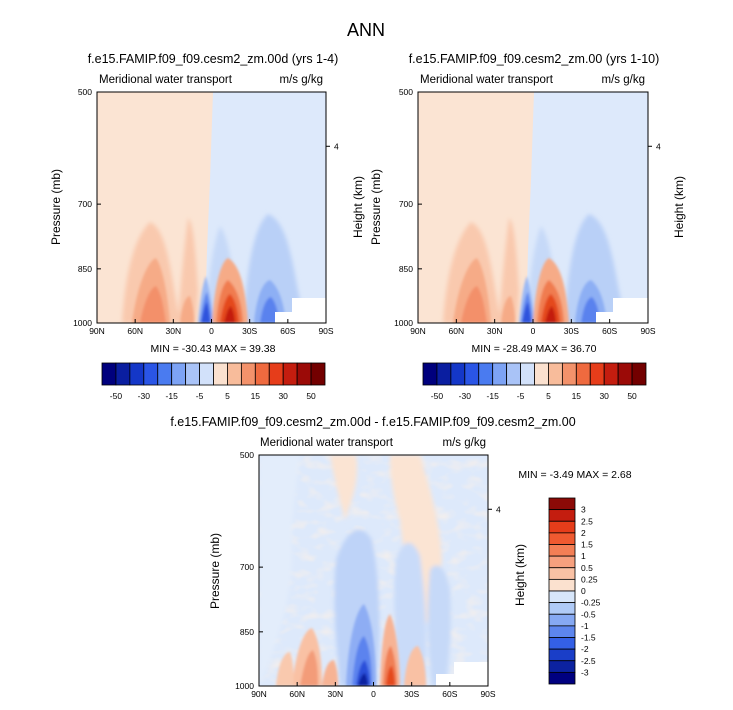 This screenshot has width=733, height=710. I want to click on panel-2-variable-label: Meridional water transport, so click(487, 80).